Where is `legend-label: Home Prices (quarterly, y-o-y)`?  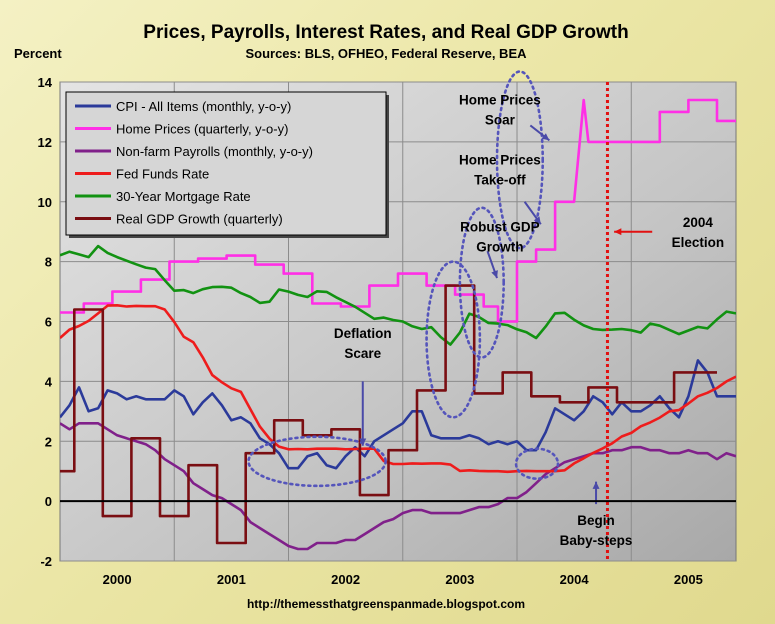 legend-label: Home Prices (quarterly, y-o-y) is located at coordinates (202, 129).